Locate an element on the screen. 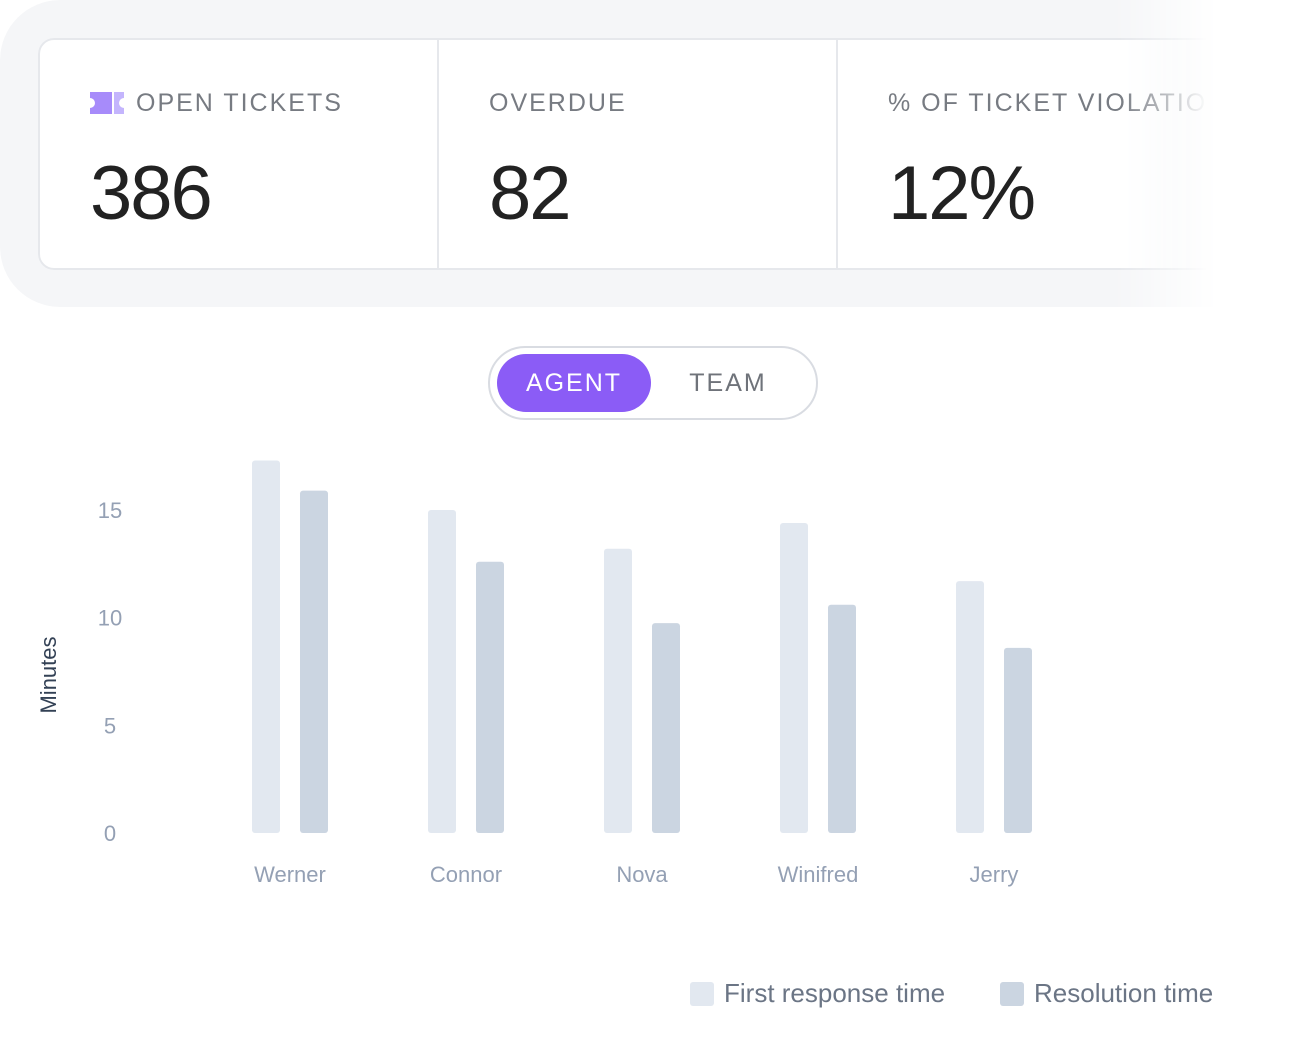  legend-item-first-response: First response time is located at coordinates (817, 993).